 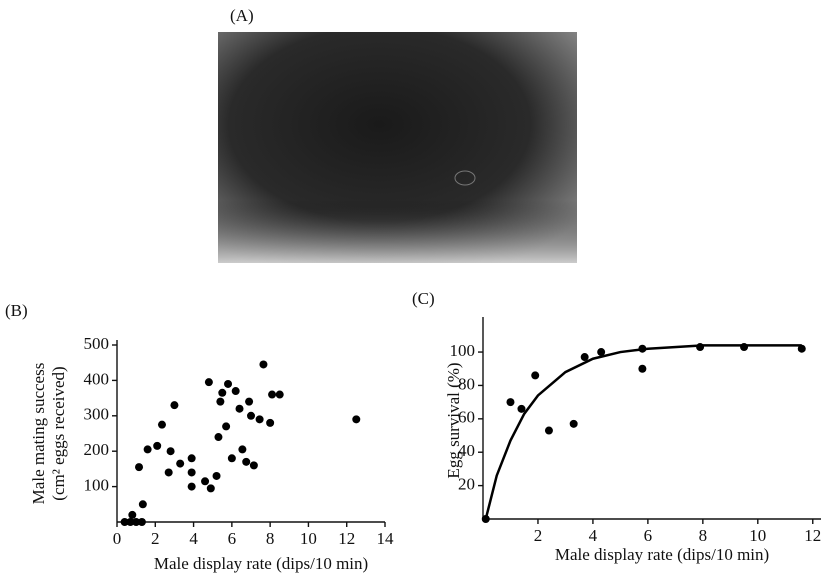 What do you see at coordinates (465, 178) in the screenshot?
I see `photo-eye` at bounding box center [465, 178].